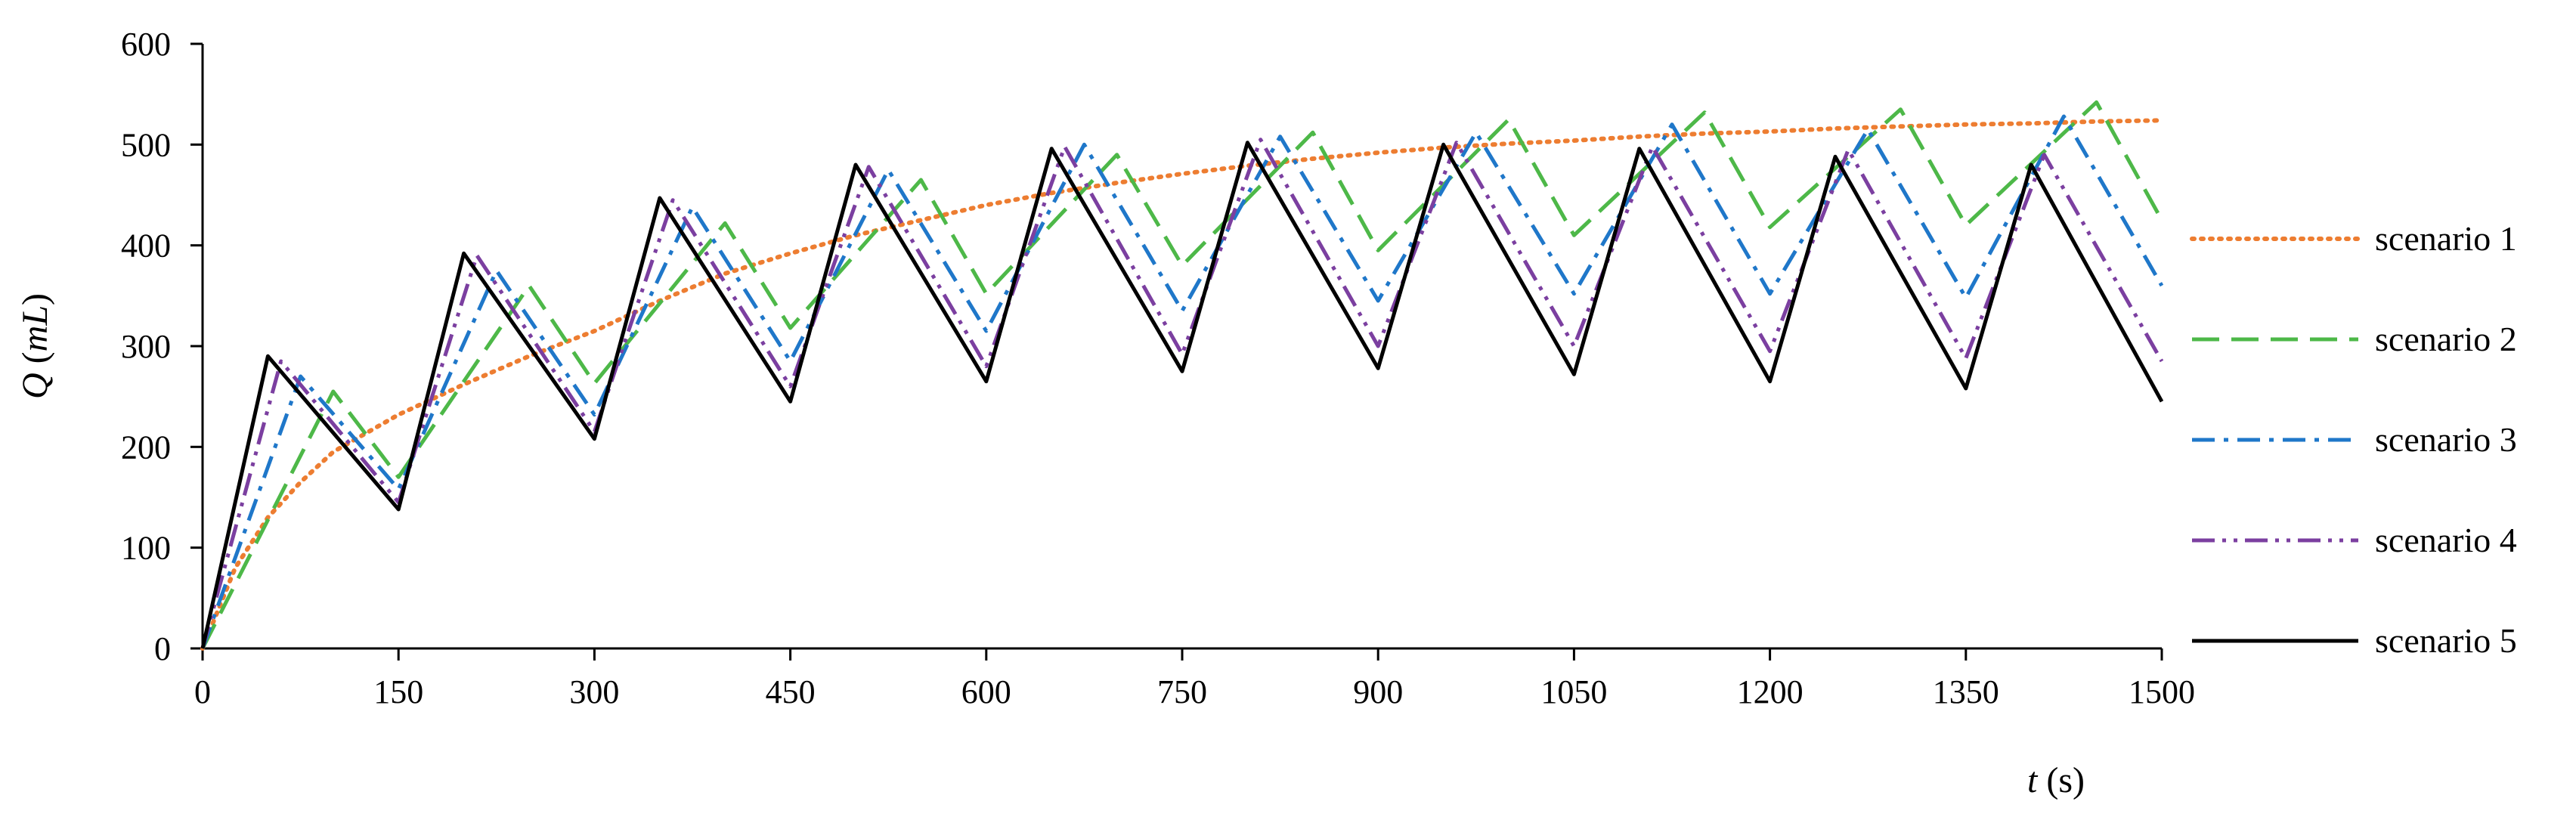 This screenshot has width=2576, height=823. I want to click on x-tick-label: 1350, so click(1966, 691).